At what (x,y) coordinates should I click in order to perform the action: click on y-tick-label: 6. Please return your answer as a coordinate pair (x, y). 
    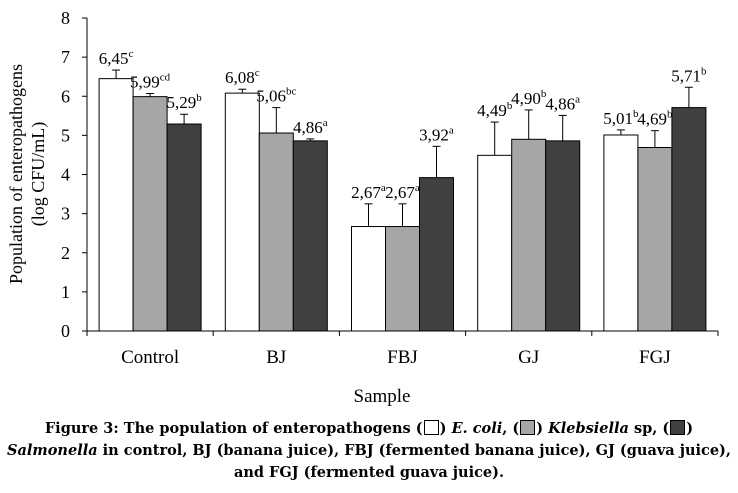
    Looking at the image, I should click on (65, 96).